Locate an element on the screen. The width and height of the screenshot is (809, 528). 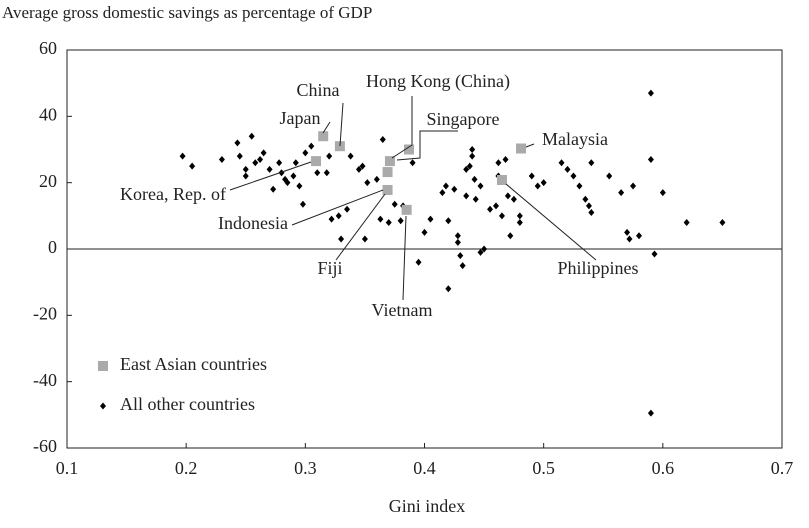
y-tick-label: 0 is located at coordinates (52, 247).